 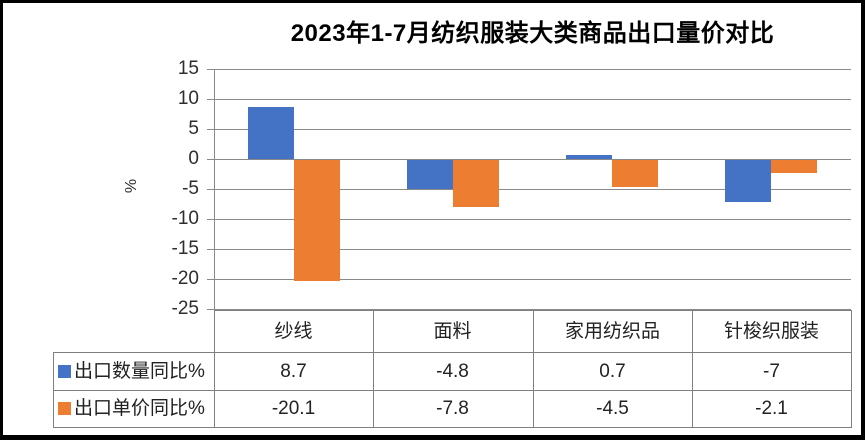 What do you see at coordinates (293, 408) in the screenshot?
I see `table-value-cell: -20.1` at bounding box center [293, 408].